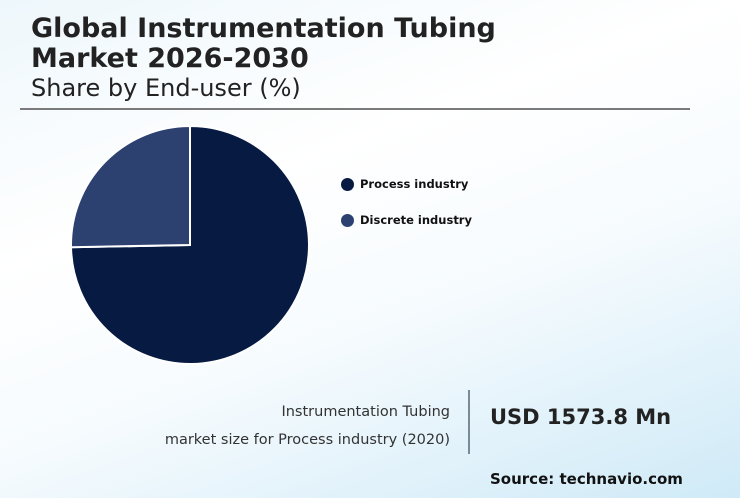 This screenshot has height=498, width=740. Describe the element at coordinates (469, 422) in the screenshot. I see `vertical-divider` at that location.